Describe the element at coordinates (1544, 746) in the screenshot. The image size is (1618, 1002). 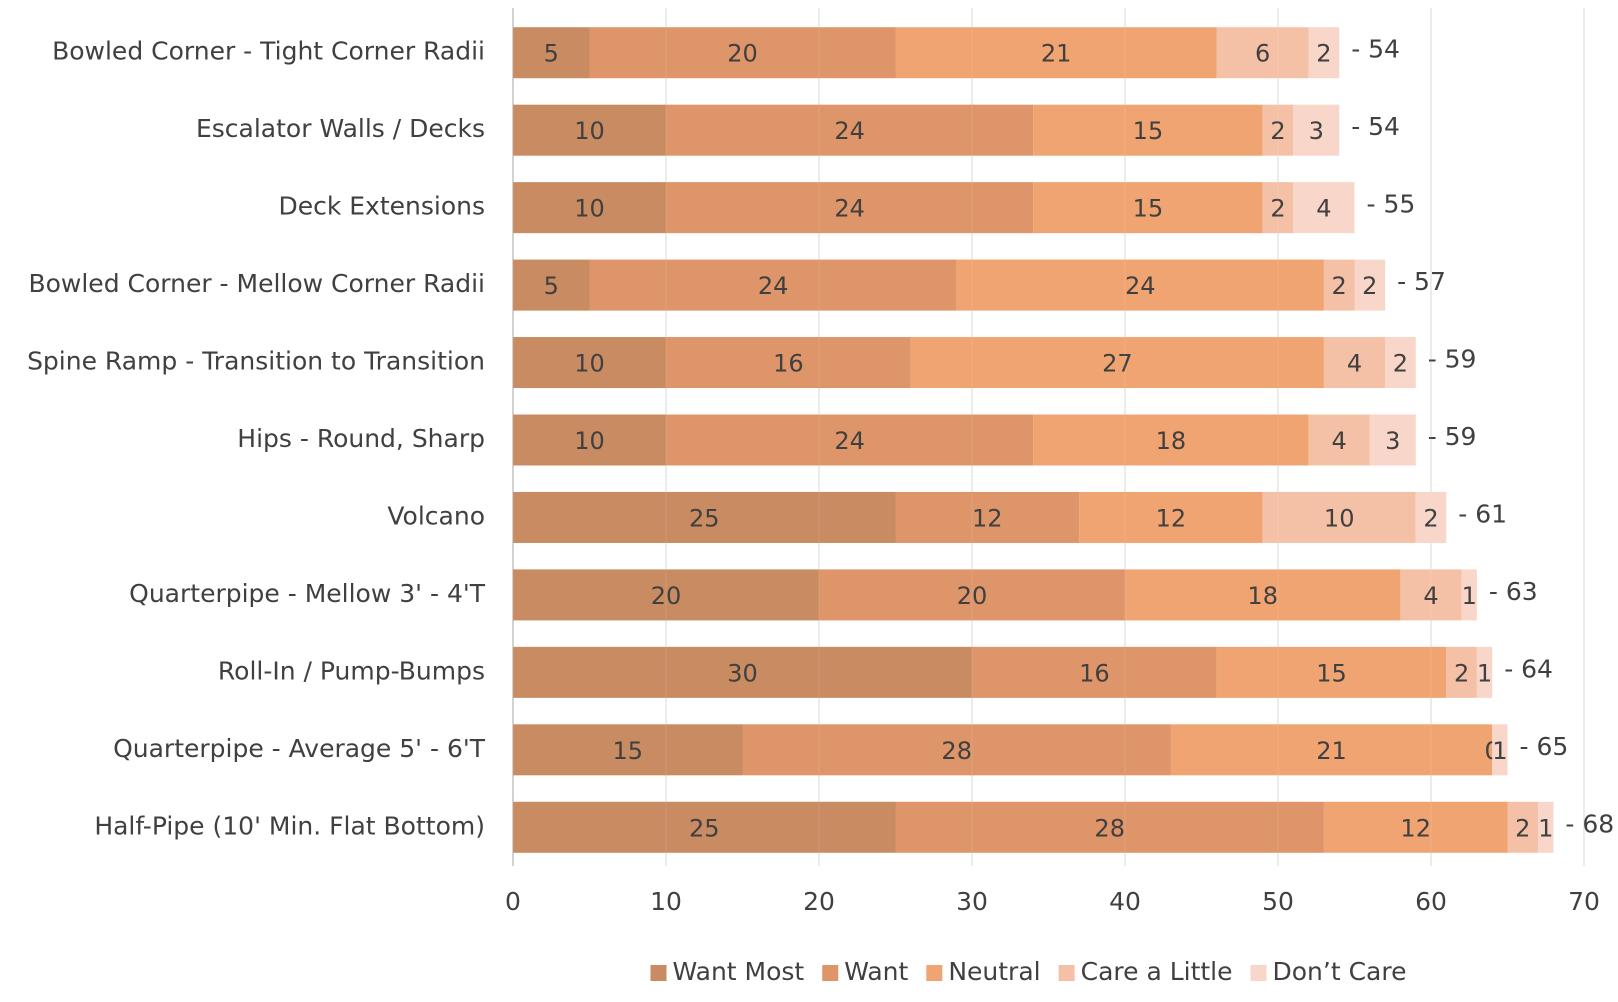
I see `total-label: - 65` at that location.